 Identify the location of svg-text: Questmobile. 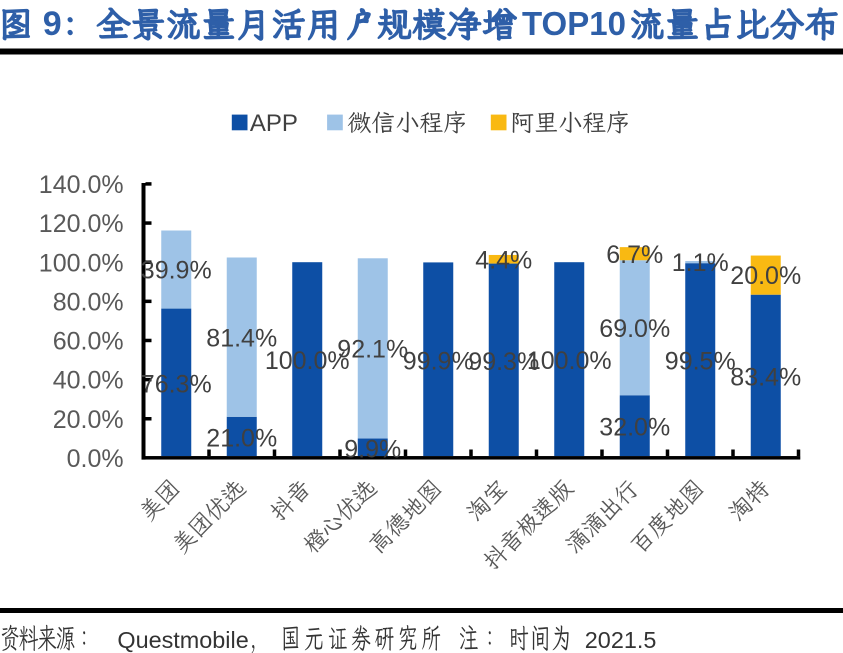
(182, 640).